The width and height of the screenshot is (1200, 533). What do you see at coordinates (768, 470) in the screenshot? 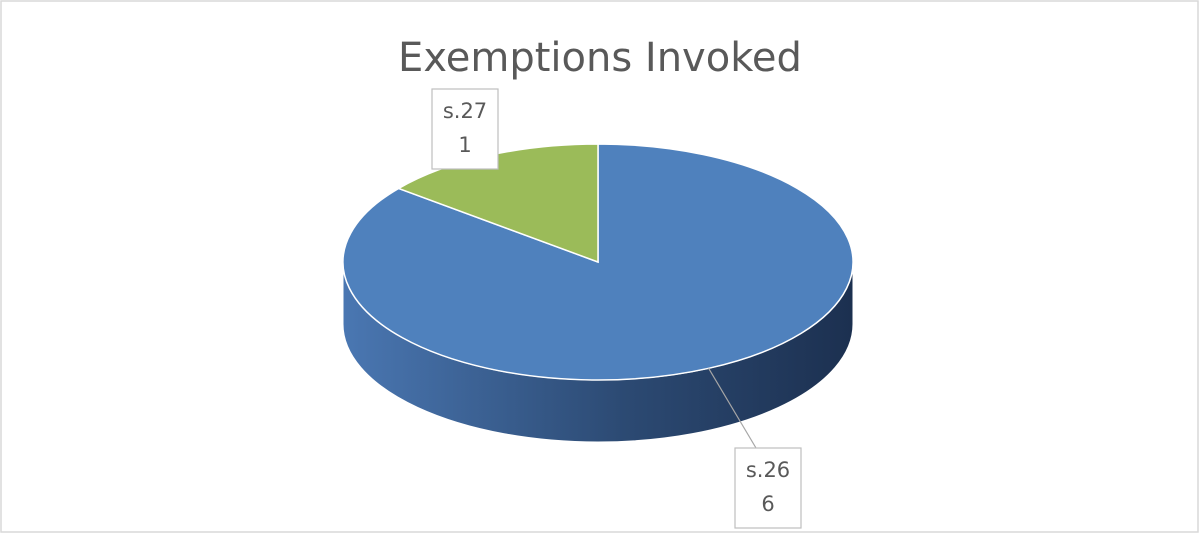
I see `category-label: s.26` at bounding box center [768, 470].